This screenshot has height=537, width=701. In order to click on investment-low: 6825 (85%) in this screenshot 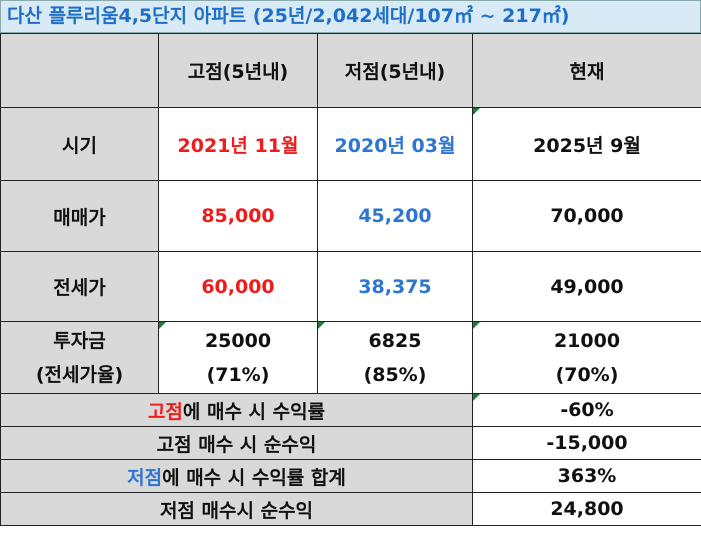, I will do `click(395, 357)`.